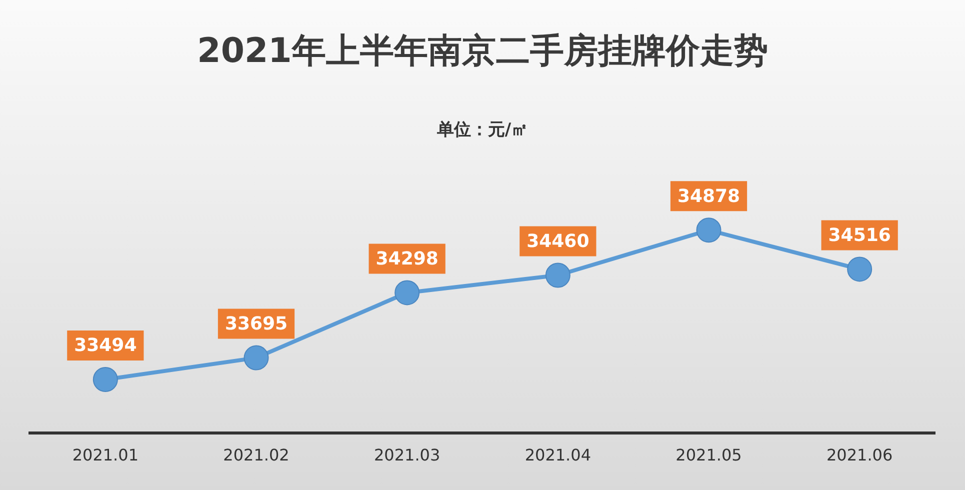  Describe the element at coordinates (407, 455) in the screenshot. I see `x-tick-label: 2021.03` at that location.